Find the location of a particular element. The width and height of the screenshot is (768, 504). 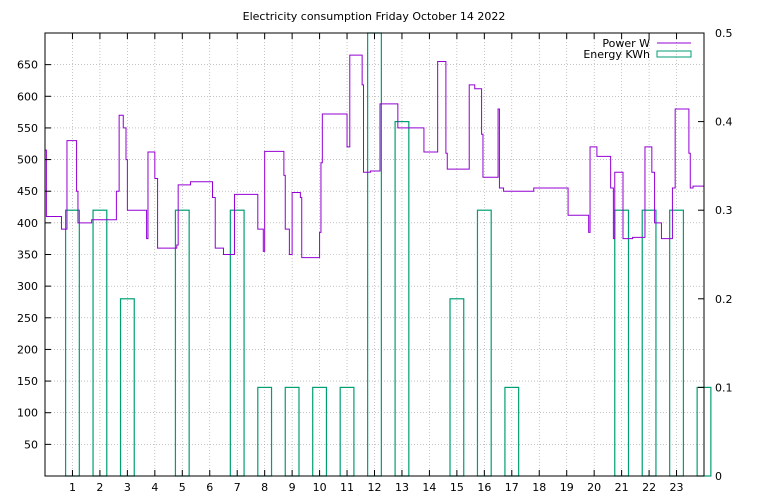

y-left-tick-label: 500 is located at coordinates (27, 160).